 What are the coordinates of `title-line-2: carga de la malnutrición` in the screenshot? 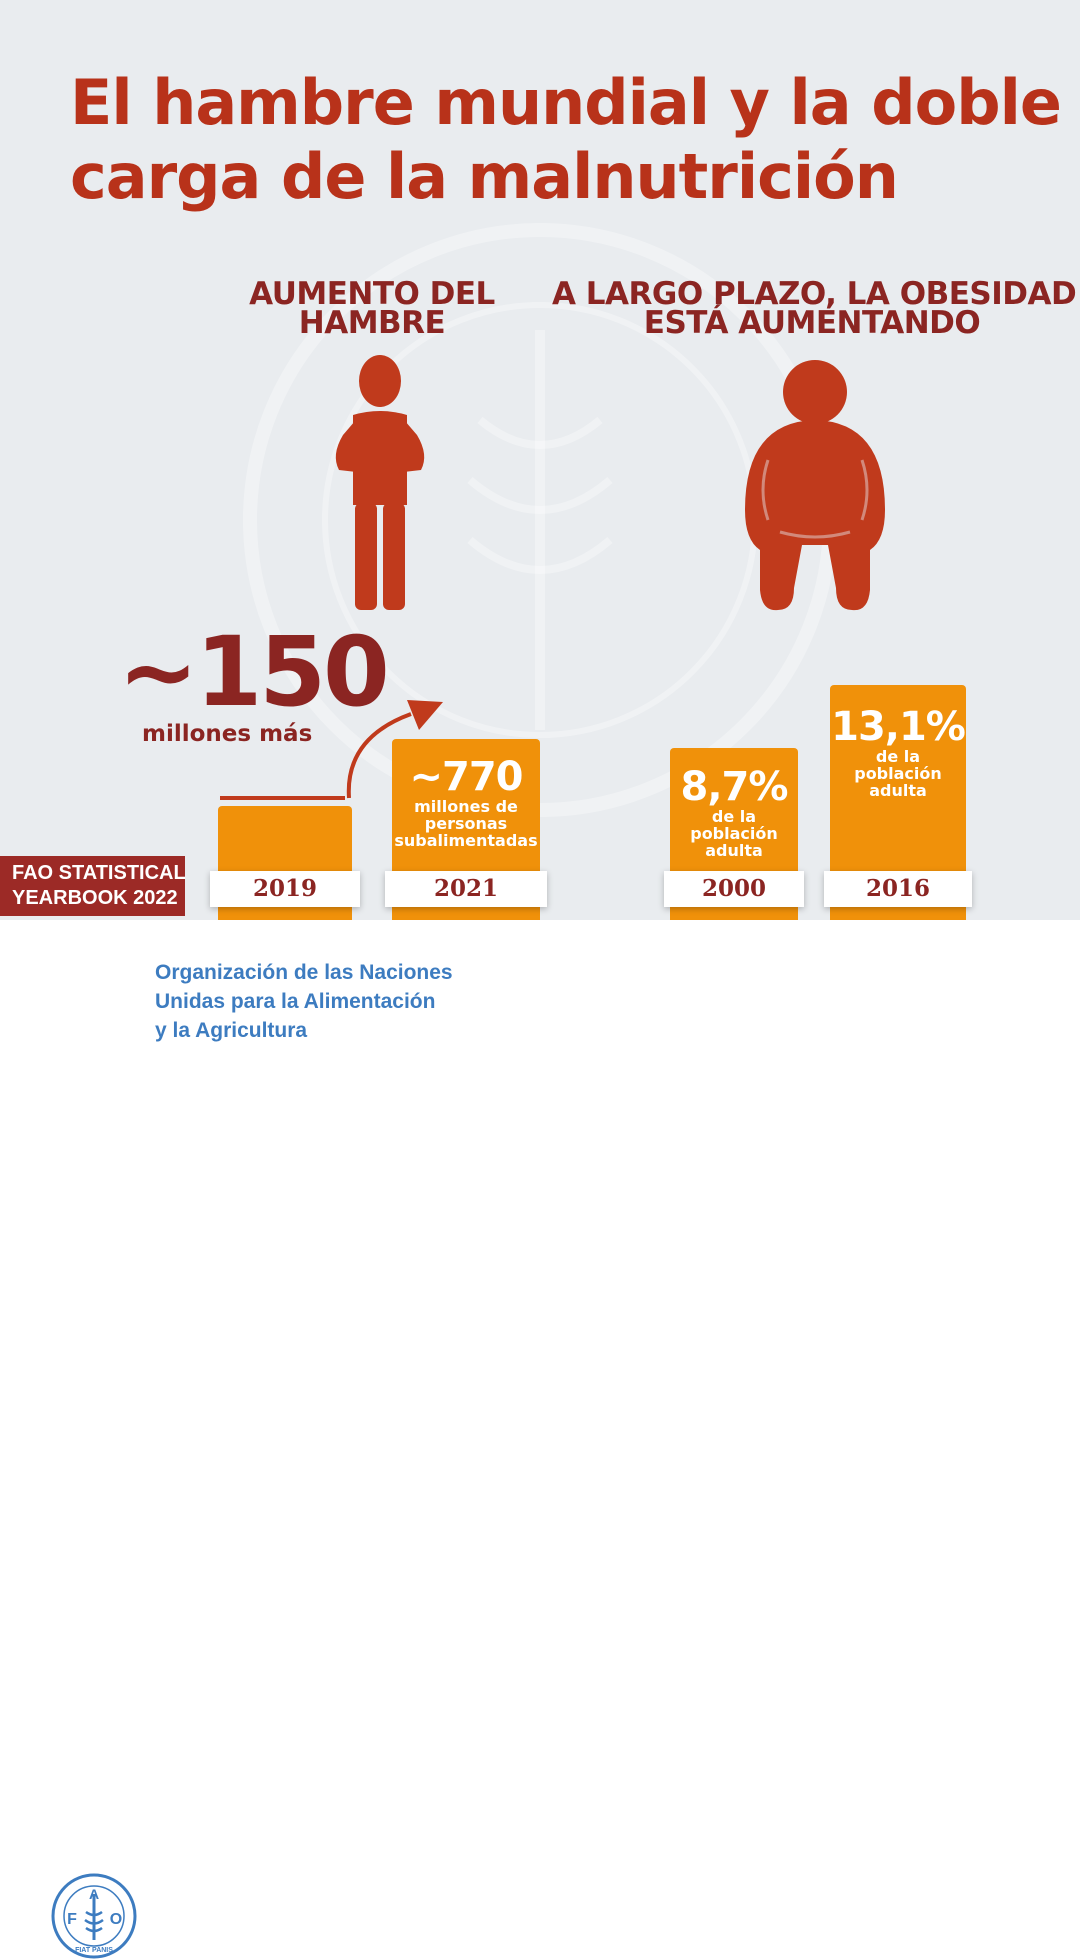 It's located at (484, 176).